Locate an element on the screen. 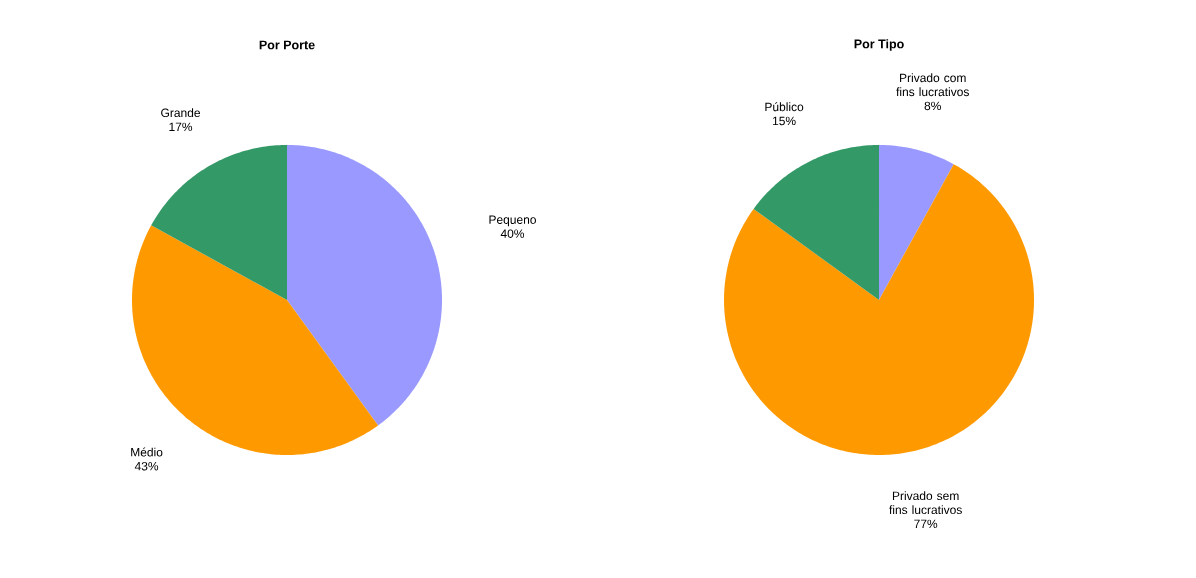  slice-label: Pequeno is located at coordinates (512, 221).